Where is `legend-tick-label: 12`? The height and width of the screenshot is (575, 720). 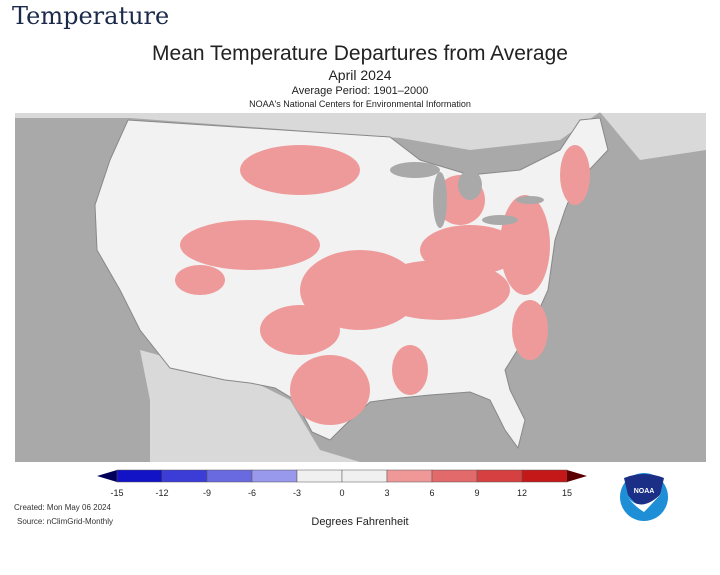
legend-tick-label: 12 is located at coordinates (521, 493).